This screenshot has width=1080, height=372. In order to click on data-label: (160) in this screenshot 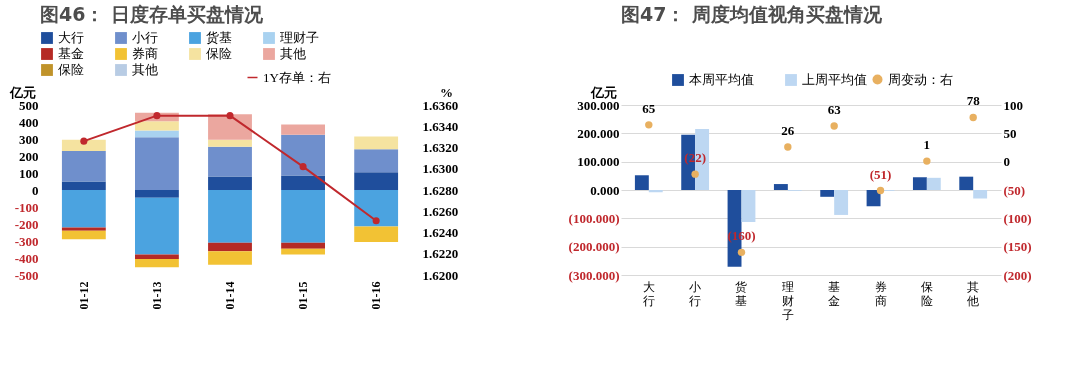, I will do `click(741, 236)`.